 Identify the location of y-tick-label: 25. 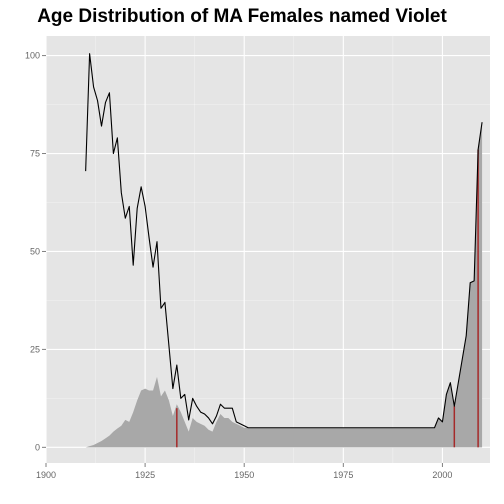
(35, 349).